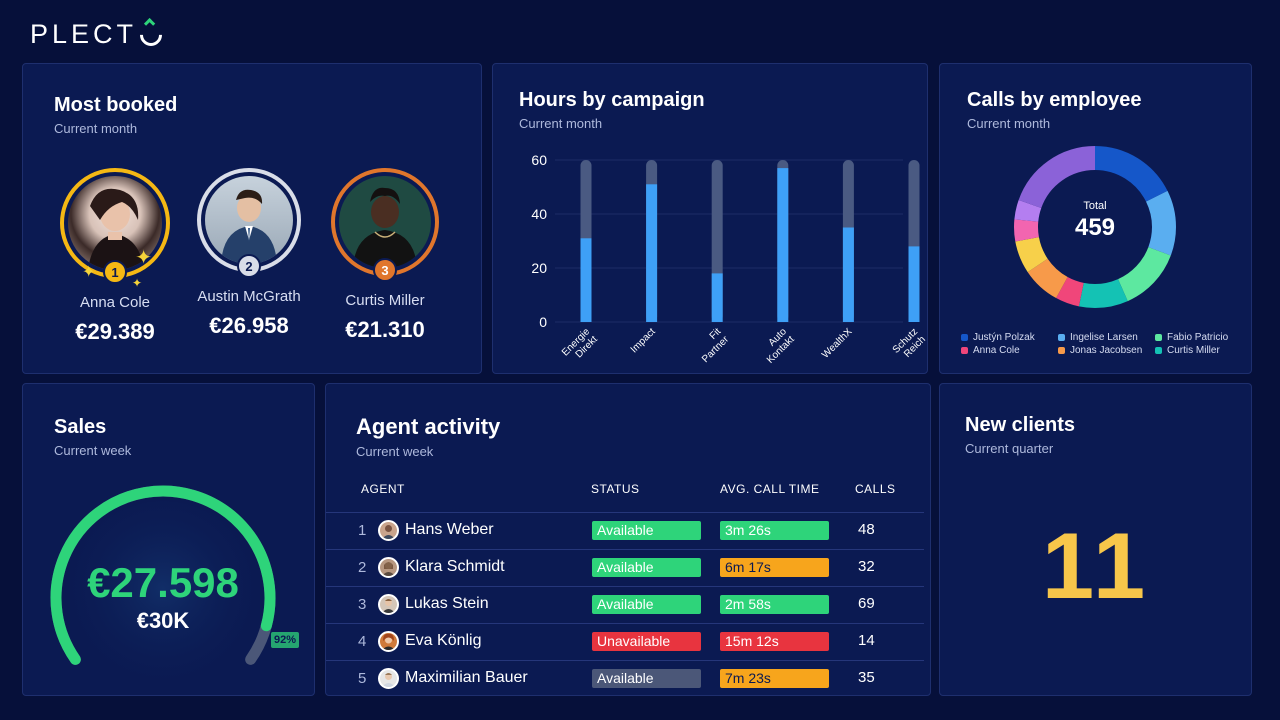  I want to click on call-time-badge: 3m 26s, so click(774, 530).